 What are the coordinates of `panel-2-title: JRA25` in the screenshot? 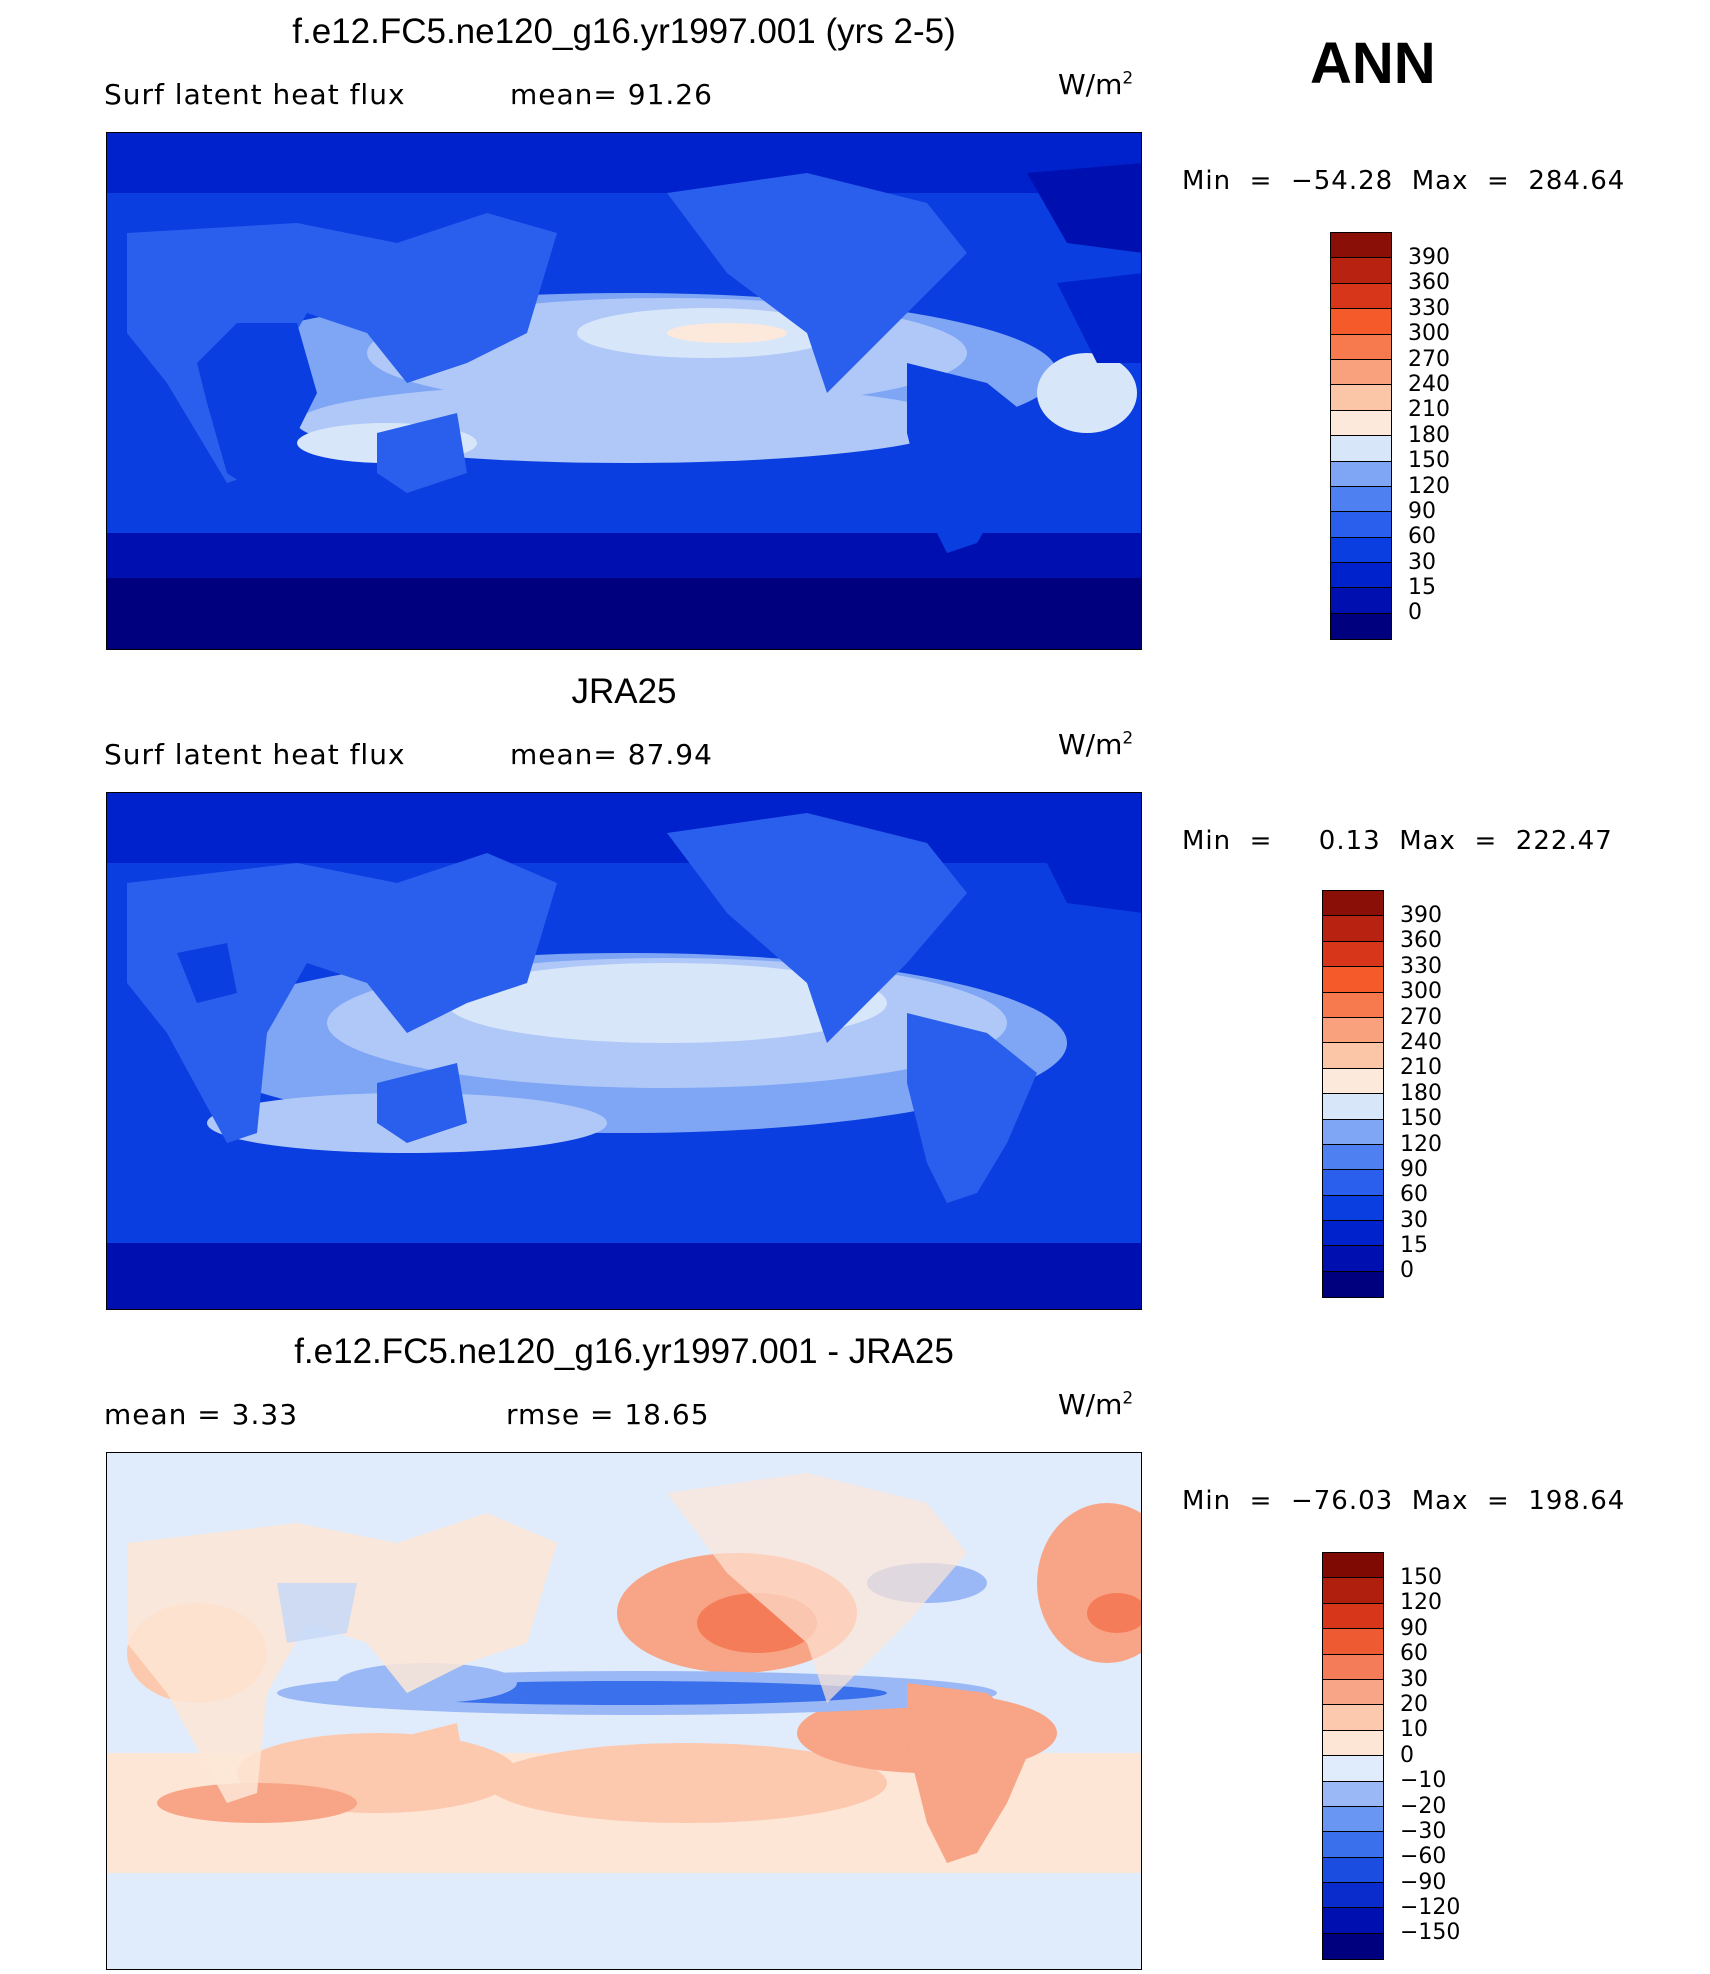 It's located at (624, 691).